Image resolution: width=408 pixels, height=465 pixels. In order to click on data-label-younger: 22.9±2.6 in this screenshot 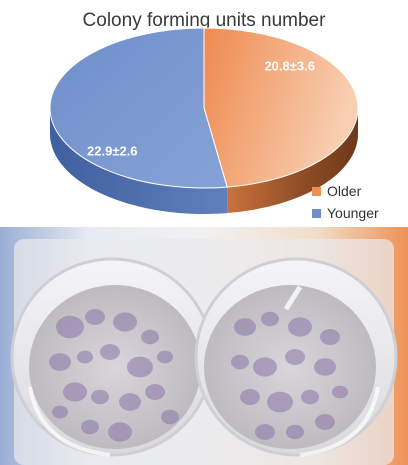, I will do `click(112, 151)`.